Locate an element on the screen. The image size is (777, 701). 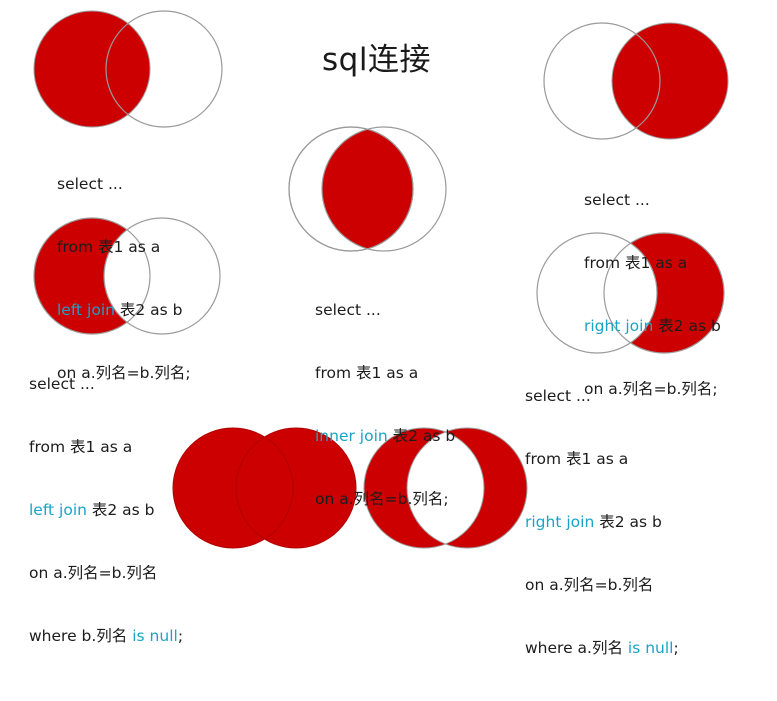
venn-intersection is located at coordinates (367, 189).